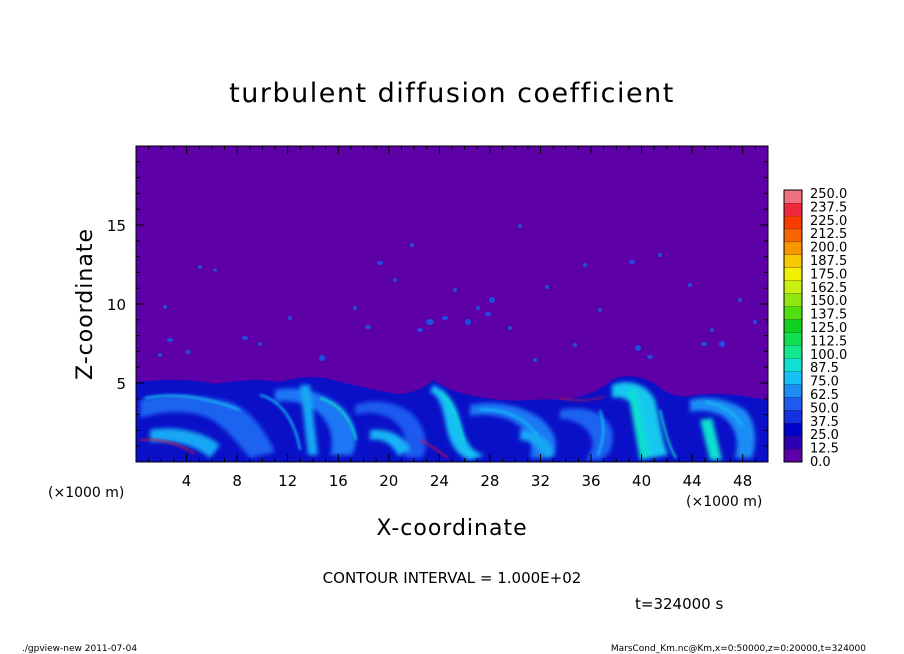  What do you see at coordinates (590, 481) in the screenshot?
I see `x-tick-label: 36` at bounding box center [590, 481].